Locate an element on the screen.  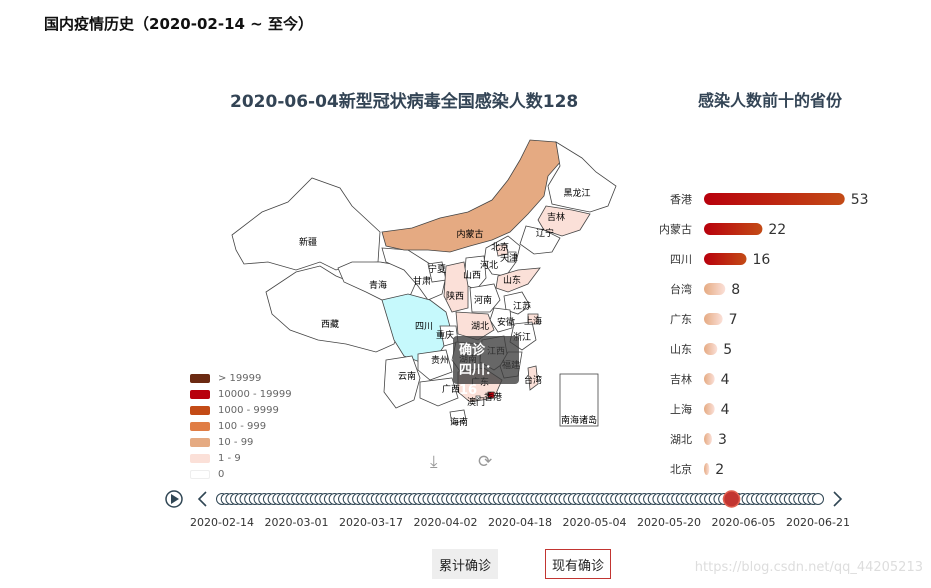
province-xinjiang is located at coordinates (306, 224).